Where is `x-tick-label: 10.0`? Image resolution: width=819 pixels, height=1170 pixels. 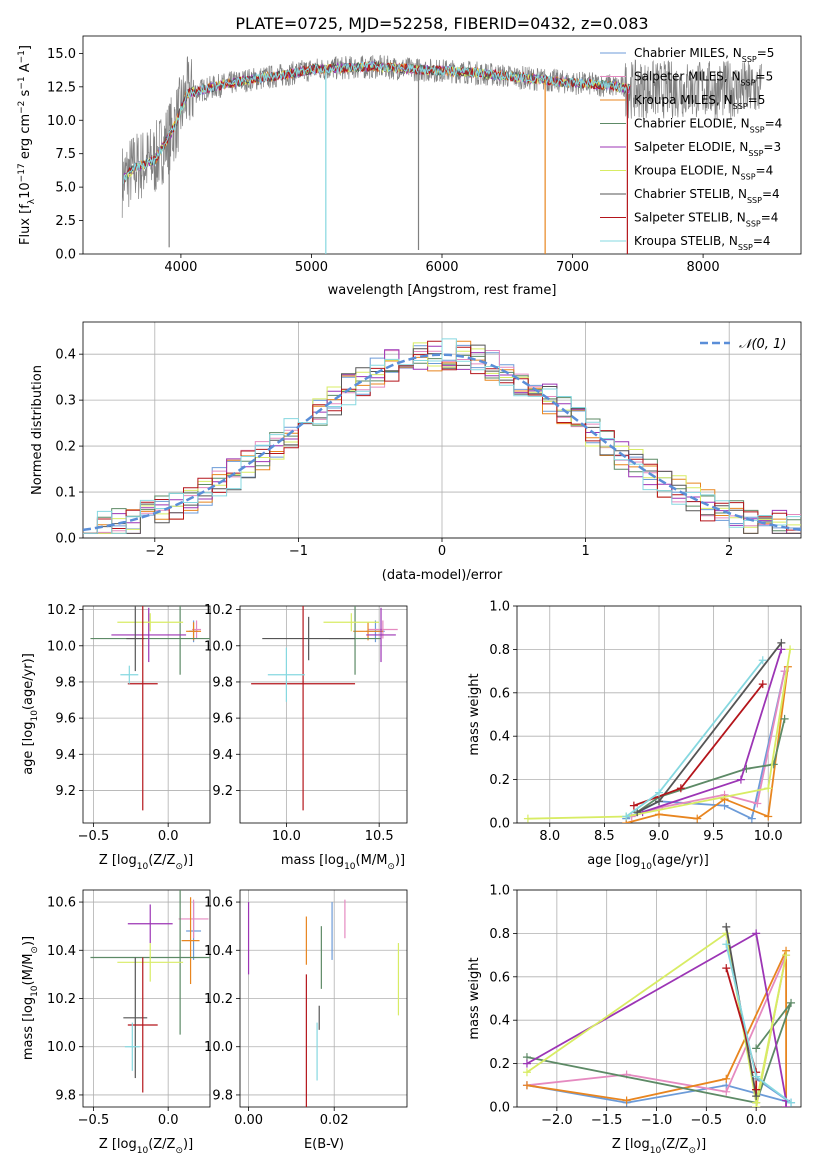
x-tick-label: 10.0 is located at coordinates (768, 836).